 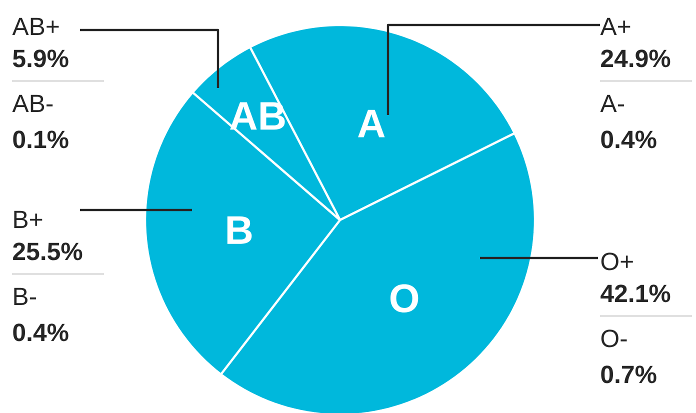 What do you see at coordinates (32, 103) in the screenshot?
I see `text: AB-` at bounding box center [32, 103].